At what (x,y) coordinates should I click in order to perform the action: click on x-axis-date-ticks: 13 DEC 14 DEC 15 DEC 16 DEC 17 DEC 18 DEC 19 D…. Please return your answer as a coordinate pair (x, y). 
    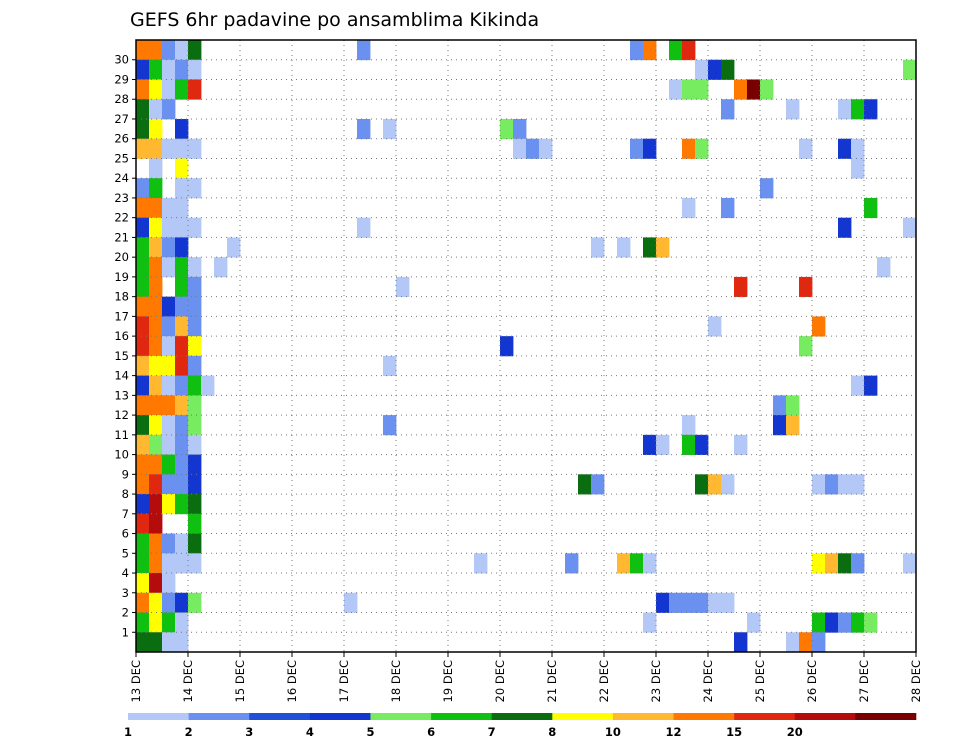
    Looking at the image, I should click on (526, 677).